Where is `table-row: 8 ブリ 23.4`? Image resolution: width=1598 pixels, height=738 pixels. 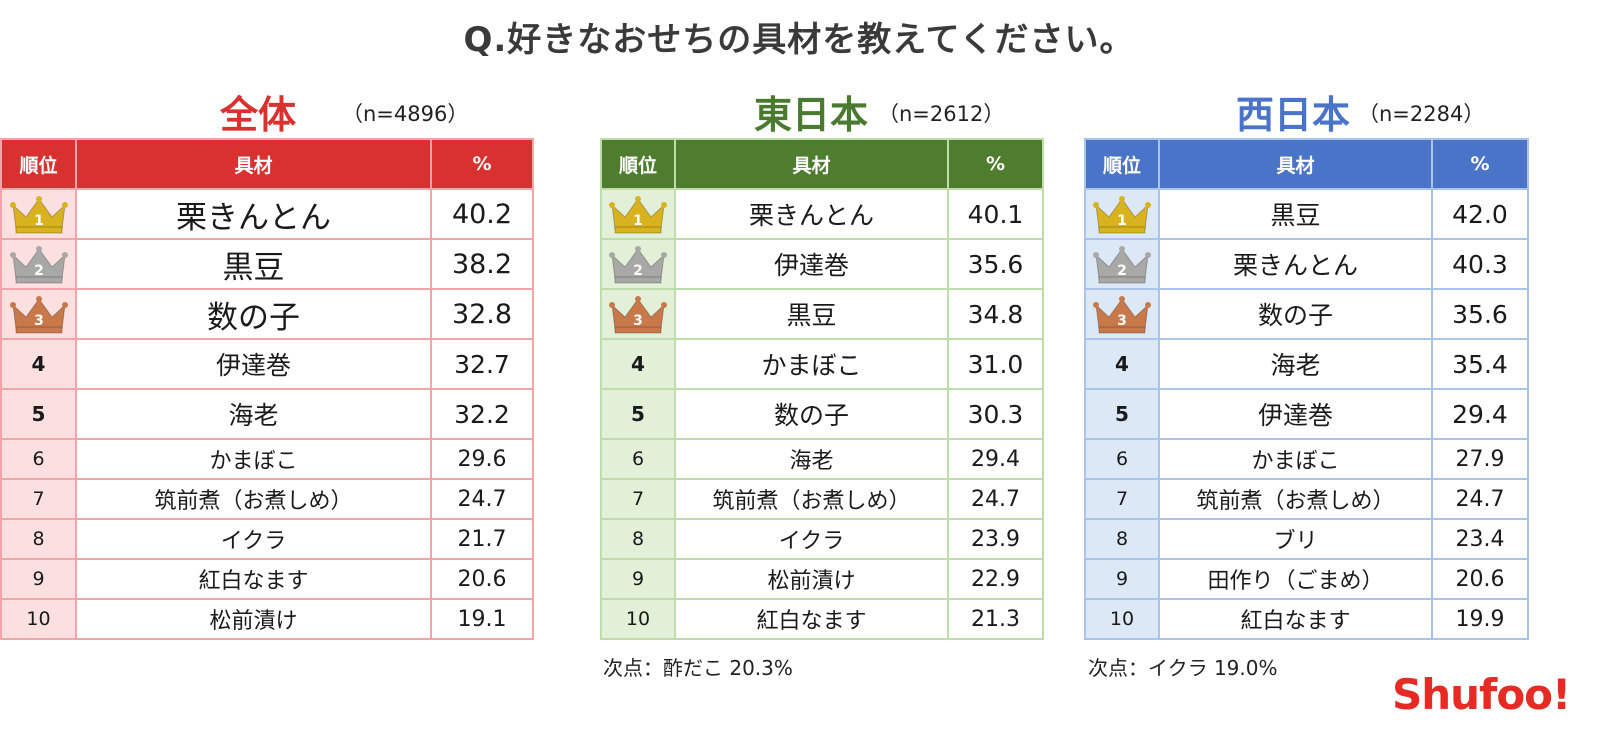
table-row: 8 ブリ 23.4 is located at coordinates (1306, 539).